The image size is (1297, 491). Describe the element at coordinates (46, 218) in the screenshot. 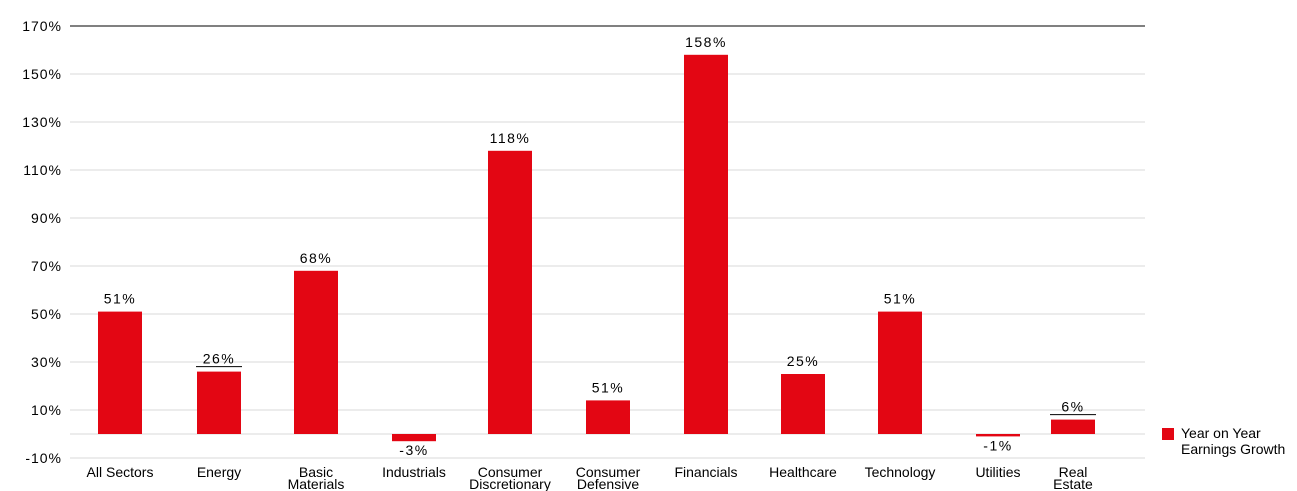

I see `y-tick-label: 90%` at that location.